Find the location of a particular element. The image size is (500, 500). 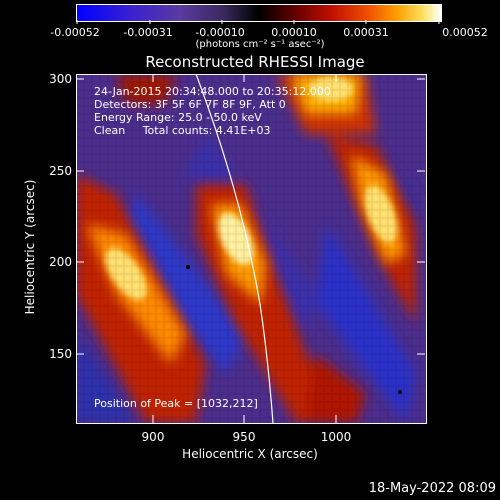

colorbar is located at coordinates (259, 13).